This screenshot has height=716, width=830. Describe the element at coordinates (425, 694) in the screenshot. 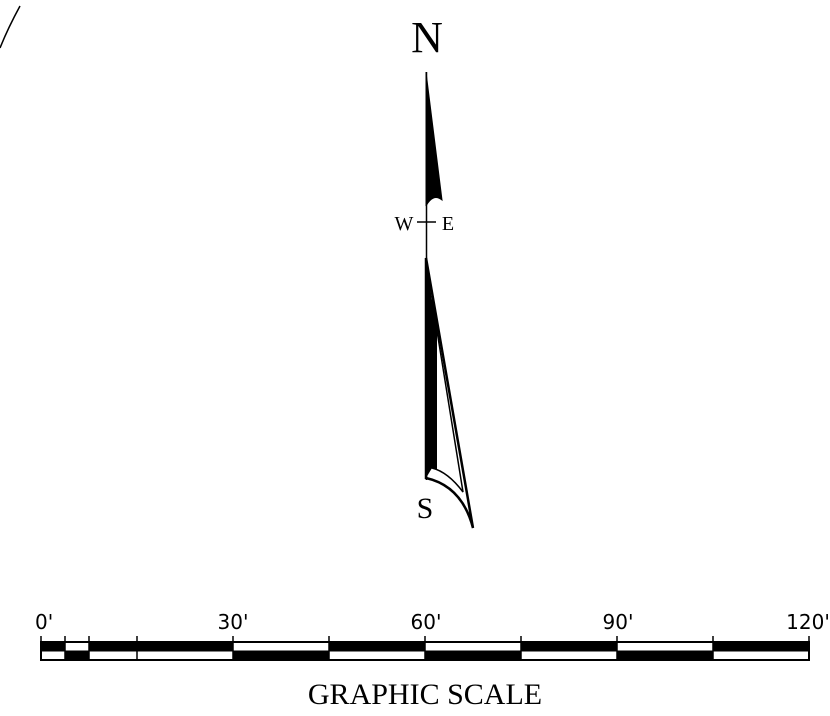

I see `scale-title: GRAPHIC SCALE` at that location.